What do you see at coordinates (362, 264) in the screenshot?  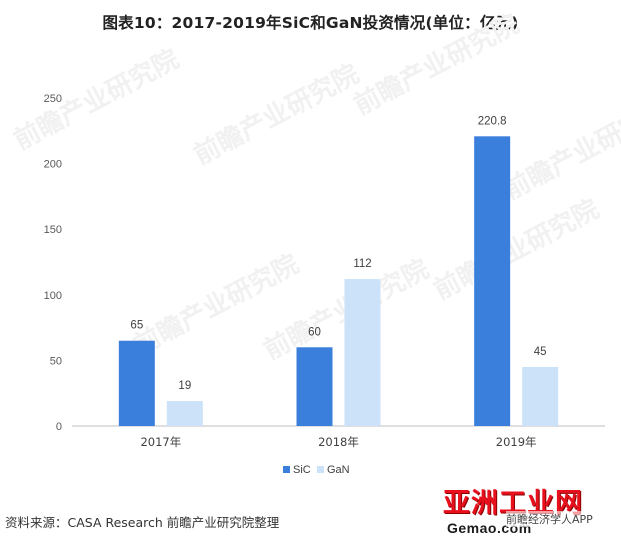 I see `data-label: 112` at bounding box center [362, 264].